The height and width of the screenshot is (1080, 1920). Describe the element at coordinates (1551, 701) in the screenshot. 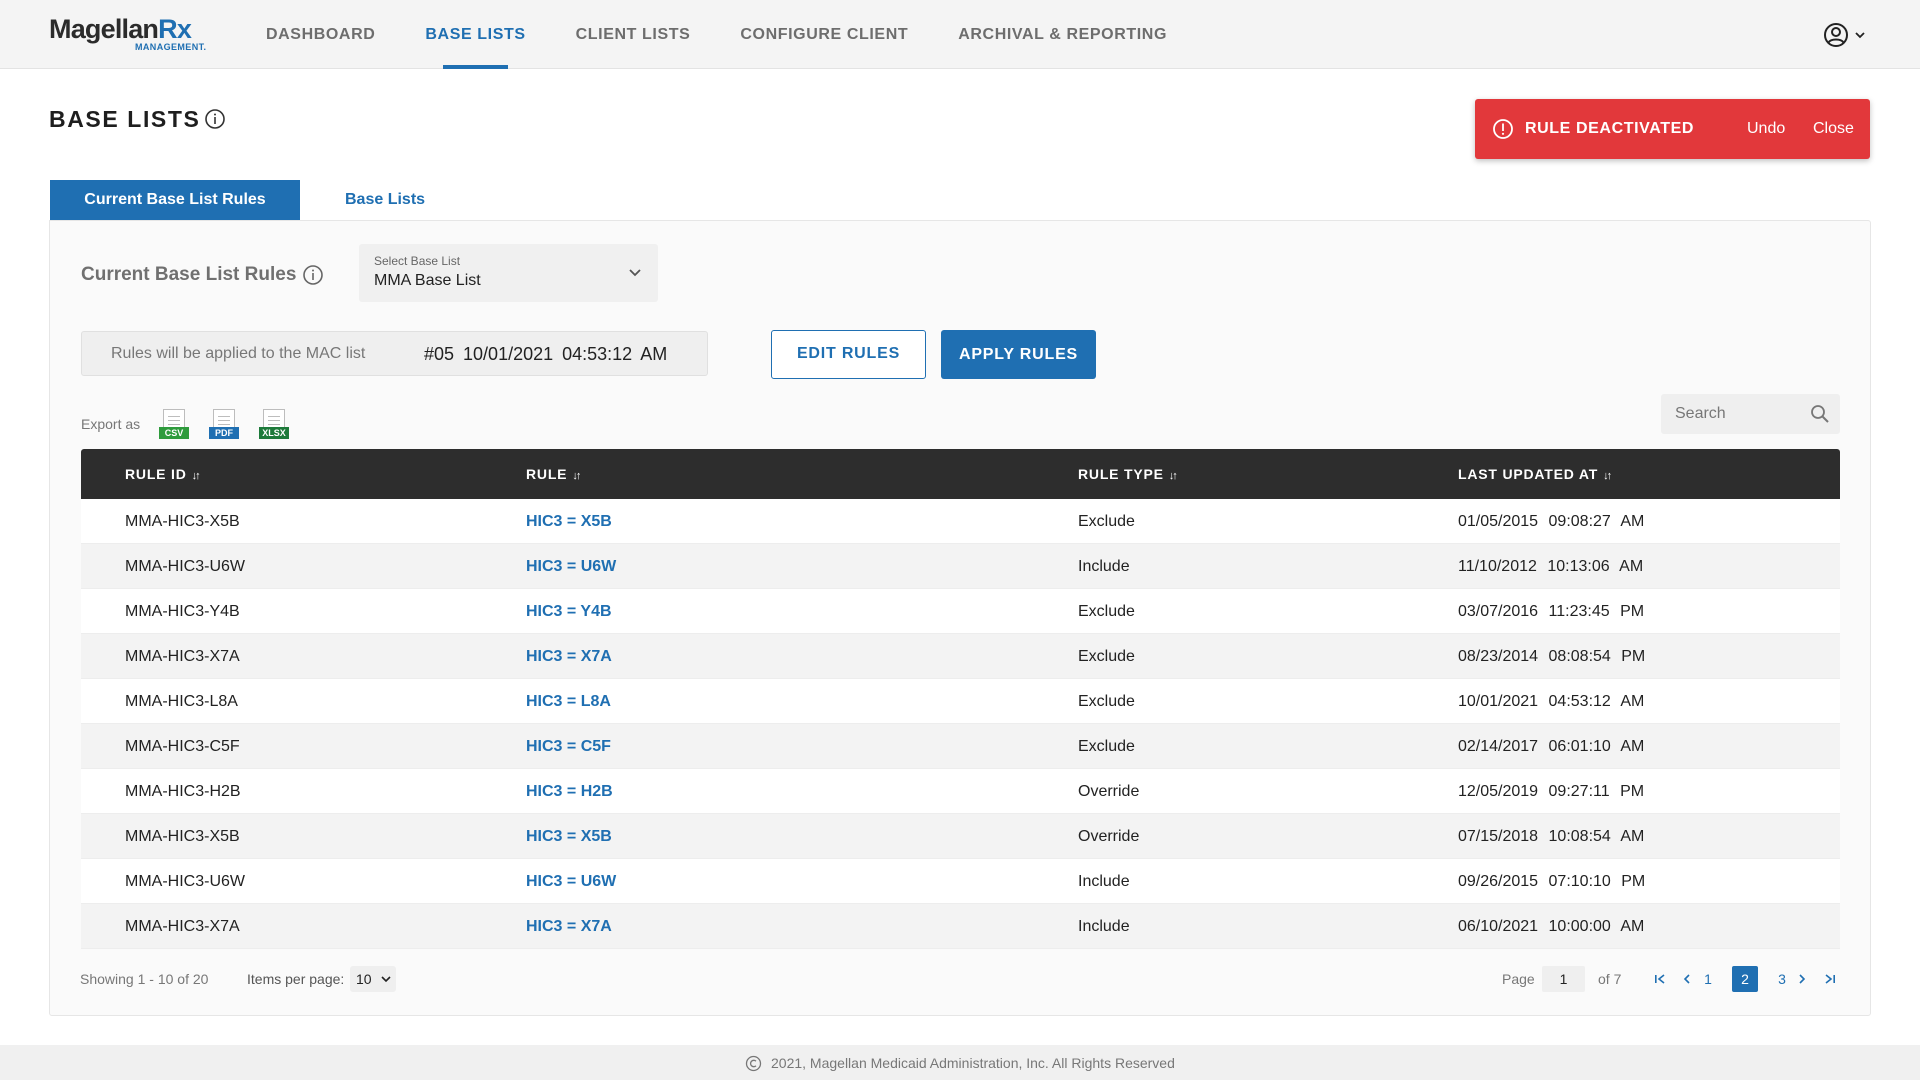

I see `last-updated-cell: 10/01/2021 04:53:12 AM` at that location.